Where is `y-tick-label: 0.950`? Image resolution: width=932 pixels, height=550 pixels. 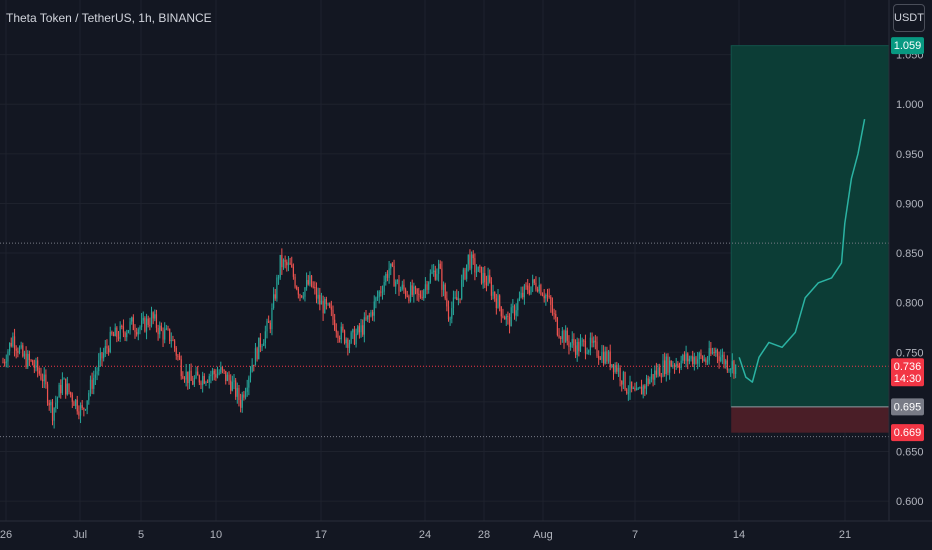 y-tick-label: 0.950 is located at coordinates (910, 155).